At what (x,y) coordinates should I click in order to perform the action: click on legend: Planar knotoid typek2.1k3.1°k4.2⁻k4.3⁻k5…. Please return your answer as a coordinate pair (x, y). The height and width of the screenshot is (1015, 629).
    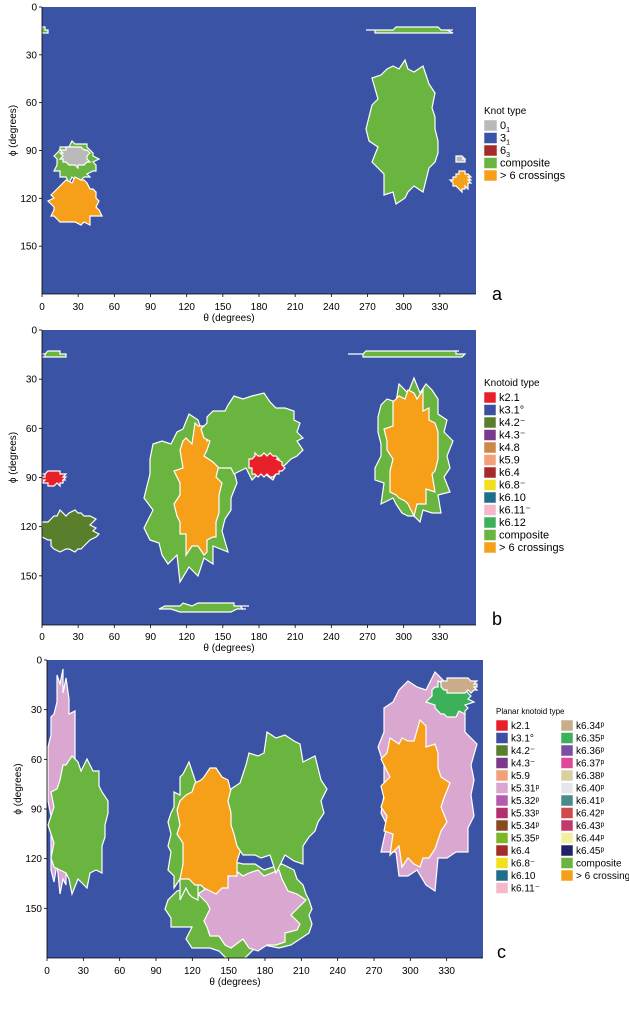
    Looking at the image, I should click on (562, 801).